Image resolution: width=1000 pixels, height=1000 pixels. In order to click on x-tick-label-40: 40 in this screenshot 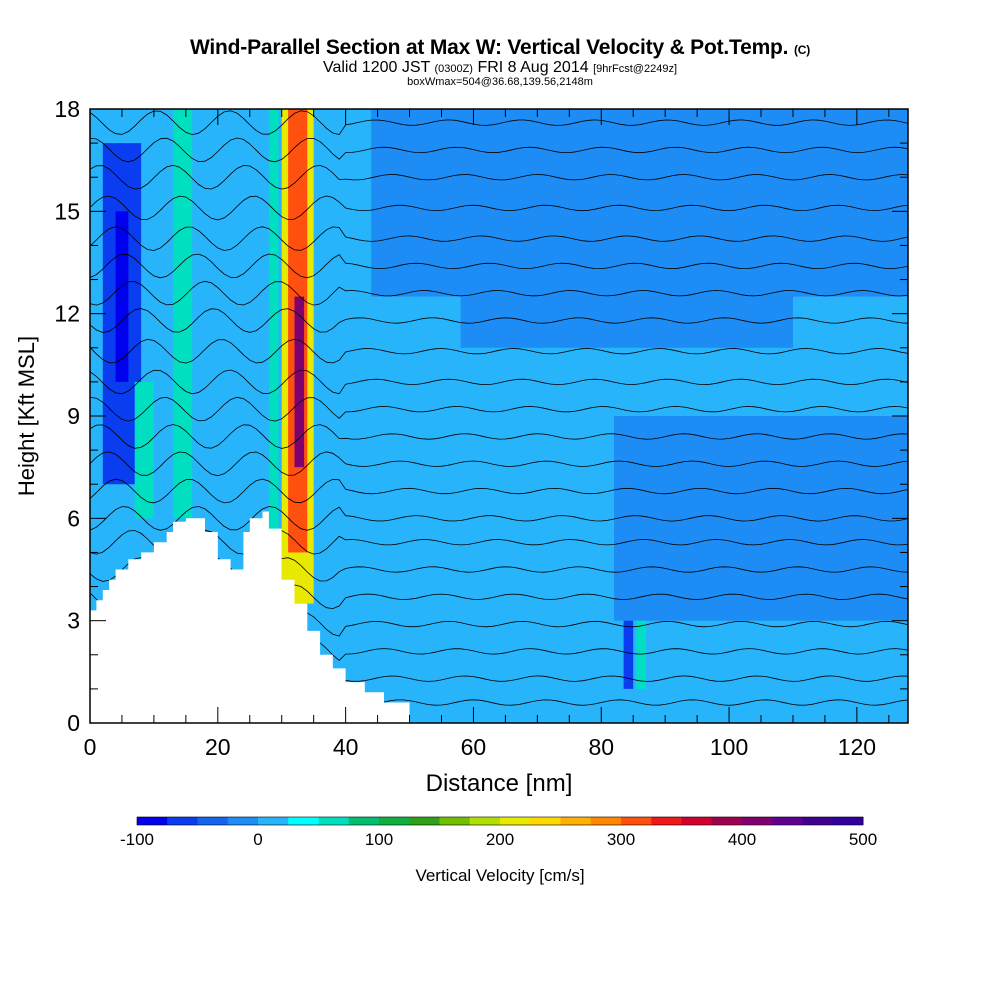, I will do `click(346, 747)`.